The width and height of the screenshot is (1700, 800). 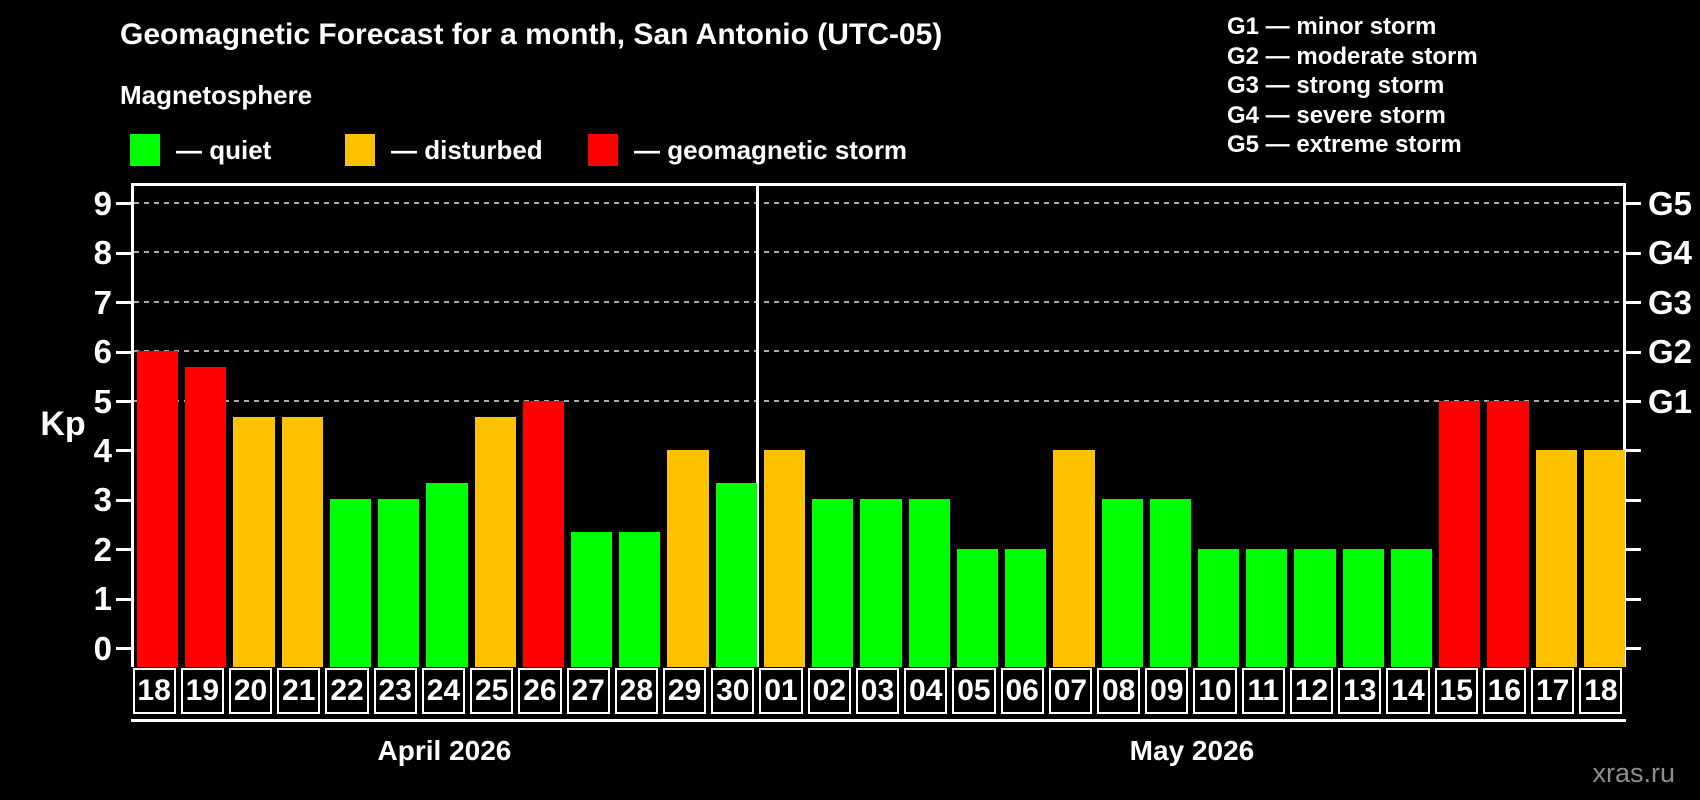 What do you see at coordinates (1192, 750) in the screenshot?
I see `month-label: May 2026` at bounding box center [1192, 750].